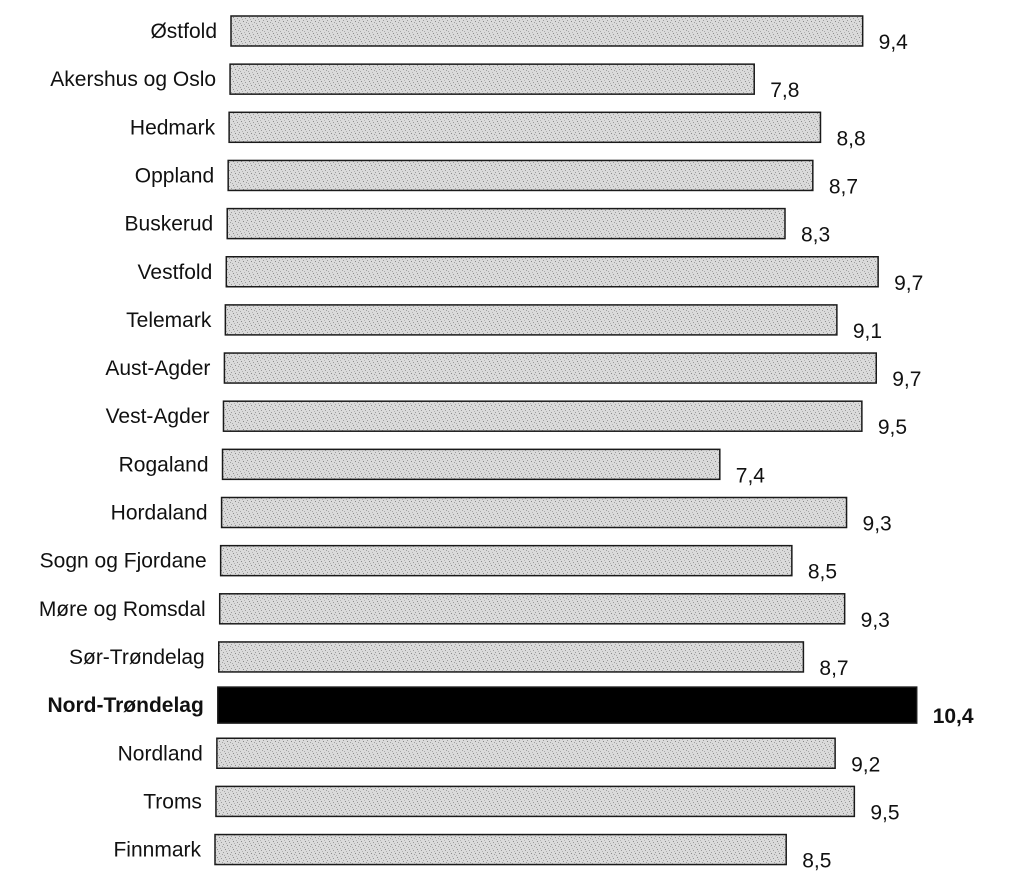  I want to click on category-label-vestfold: Vestfold, so click(175, 272).